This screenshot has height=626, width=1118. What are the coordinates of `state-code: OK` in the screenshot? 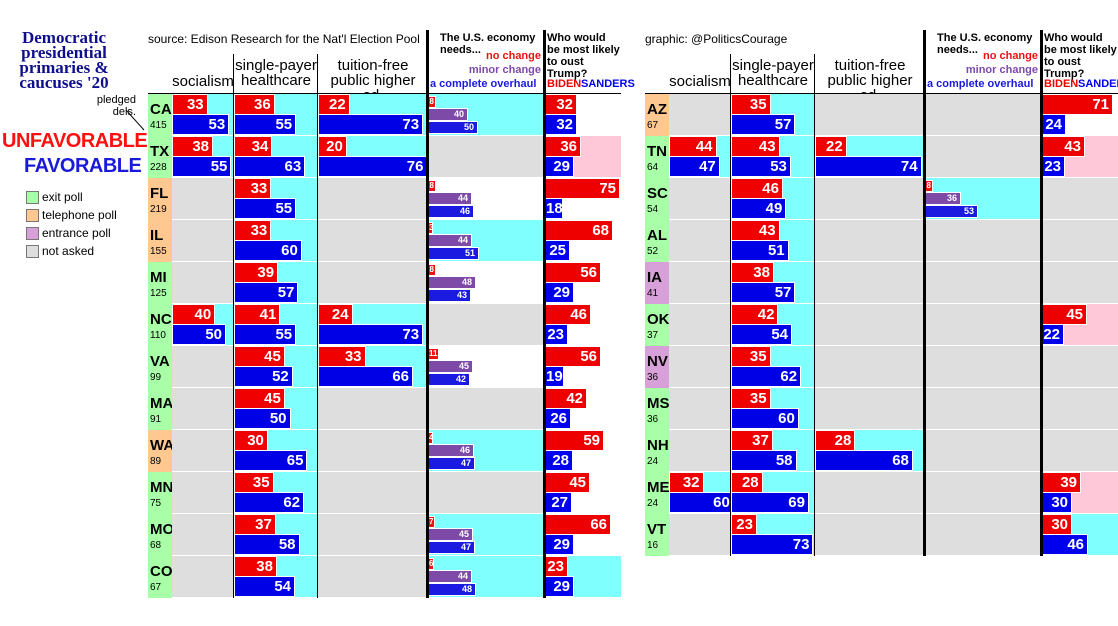 It's located at (658, 319).